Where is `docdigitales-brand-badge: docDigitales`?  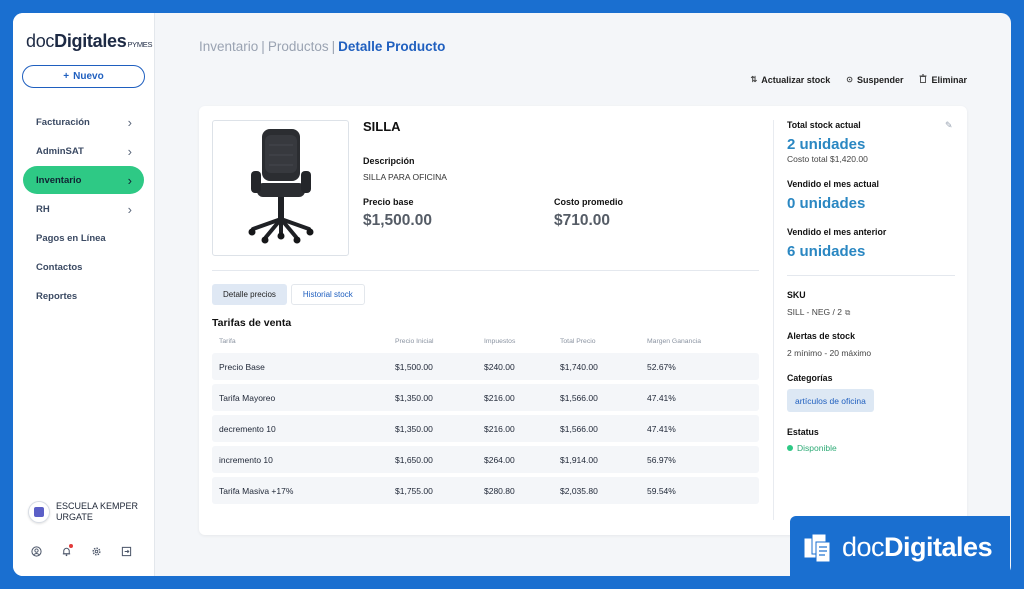 docdigitales-brand-badge: docDigitales is located at coordinates (900, 547).